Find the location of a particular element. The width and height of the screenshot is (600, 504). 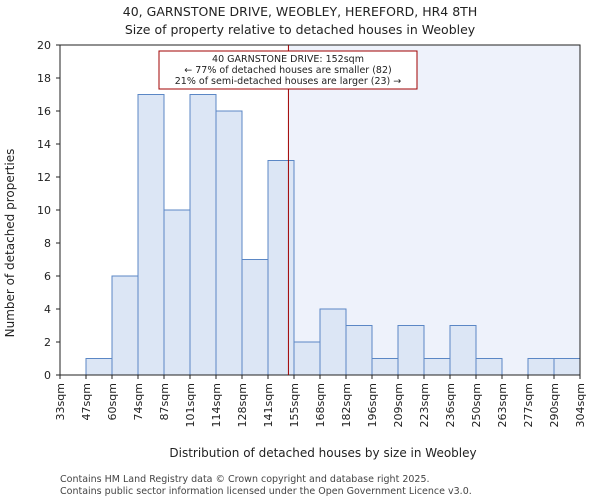

x-tick-label: 141sqm is located at coordinates (268, 405).